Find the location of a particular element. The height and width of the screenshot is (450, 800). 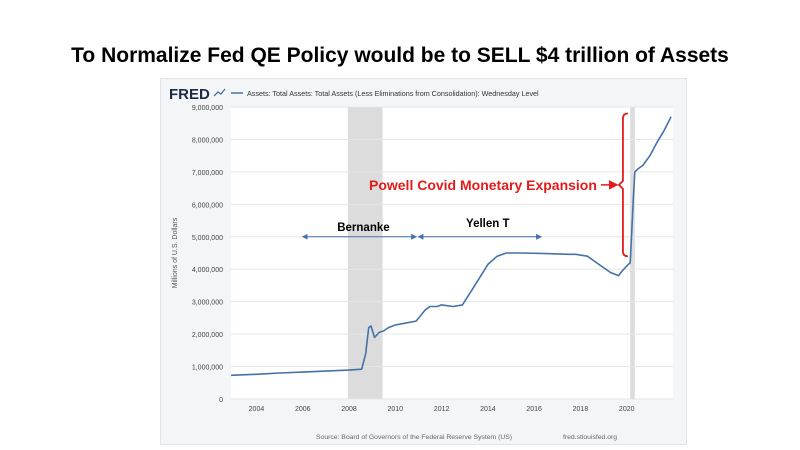

powell-label: Powell Covid Monetary Expansion is located at coordinates (483, 185).